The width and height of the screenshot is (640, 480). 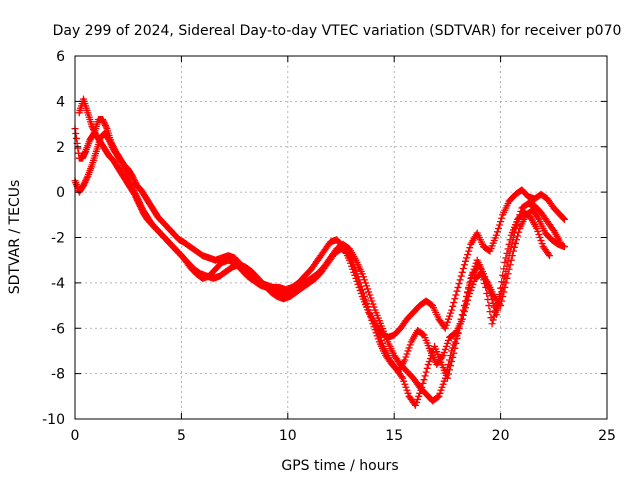 What do you see at coordinates (58, 329) in the screenshot?
I see `y-tick-label: -6` at bounding box center [58, 329].